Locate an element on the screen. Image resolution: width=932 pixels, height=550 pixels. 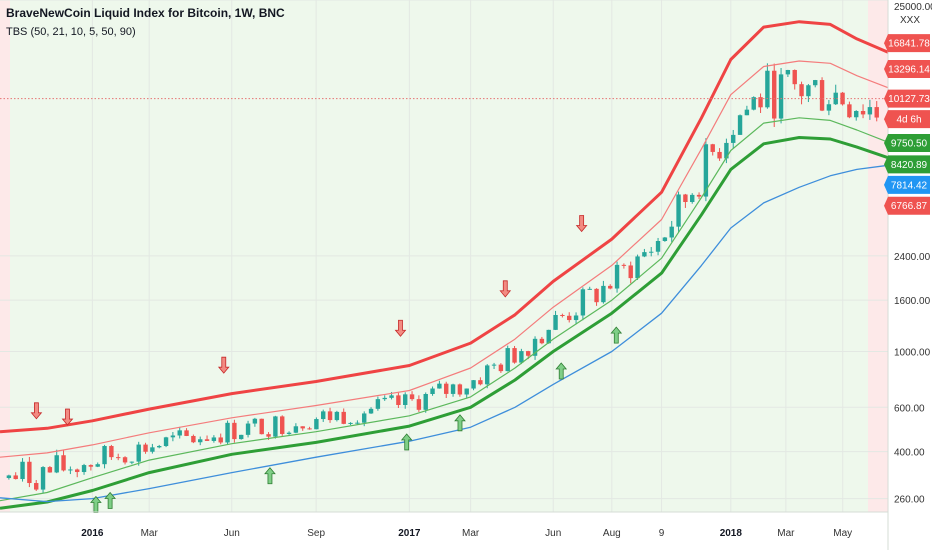
y-axis-top-label: XXX is located at coordinates (910, 20).